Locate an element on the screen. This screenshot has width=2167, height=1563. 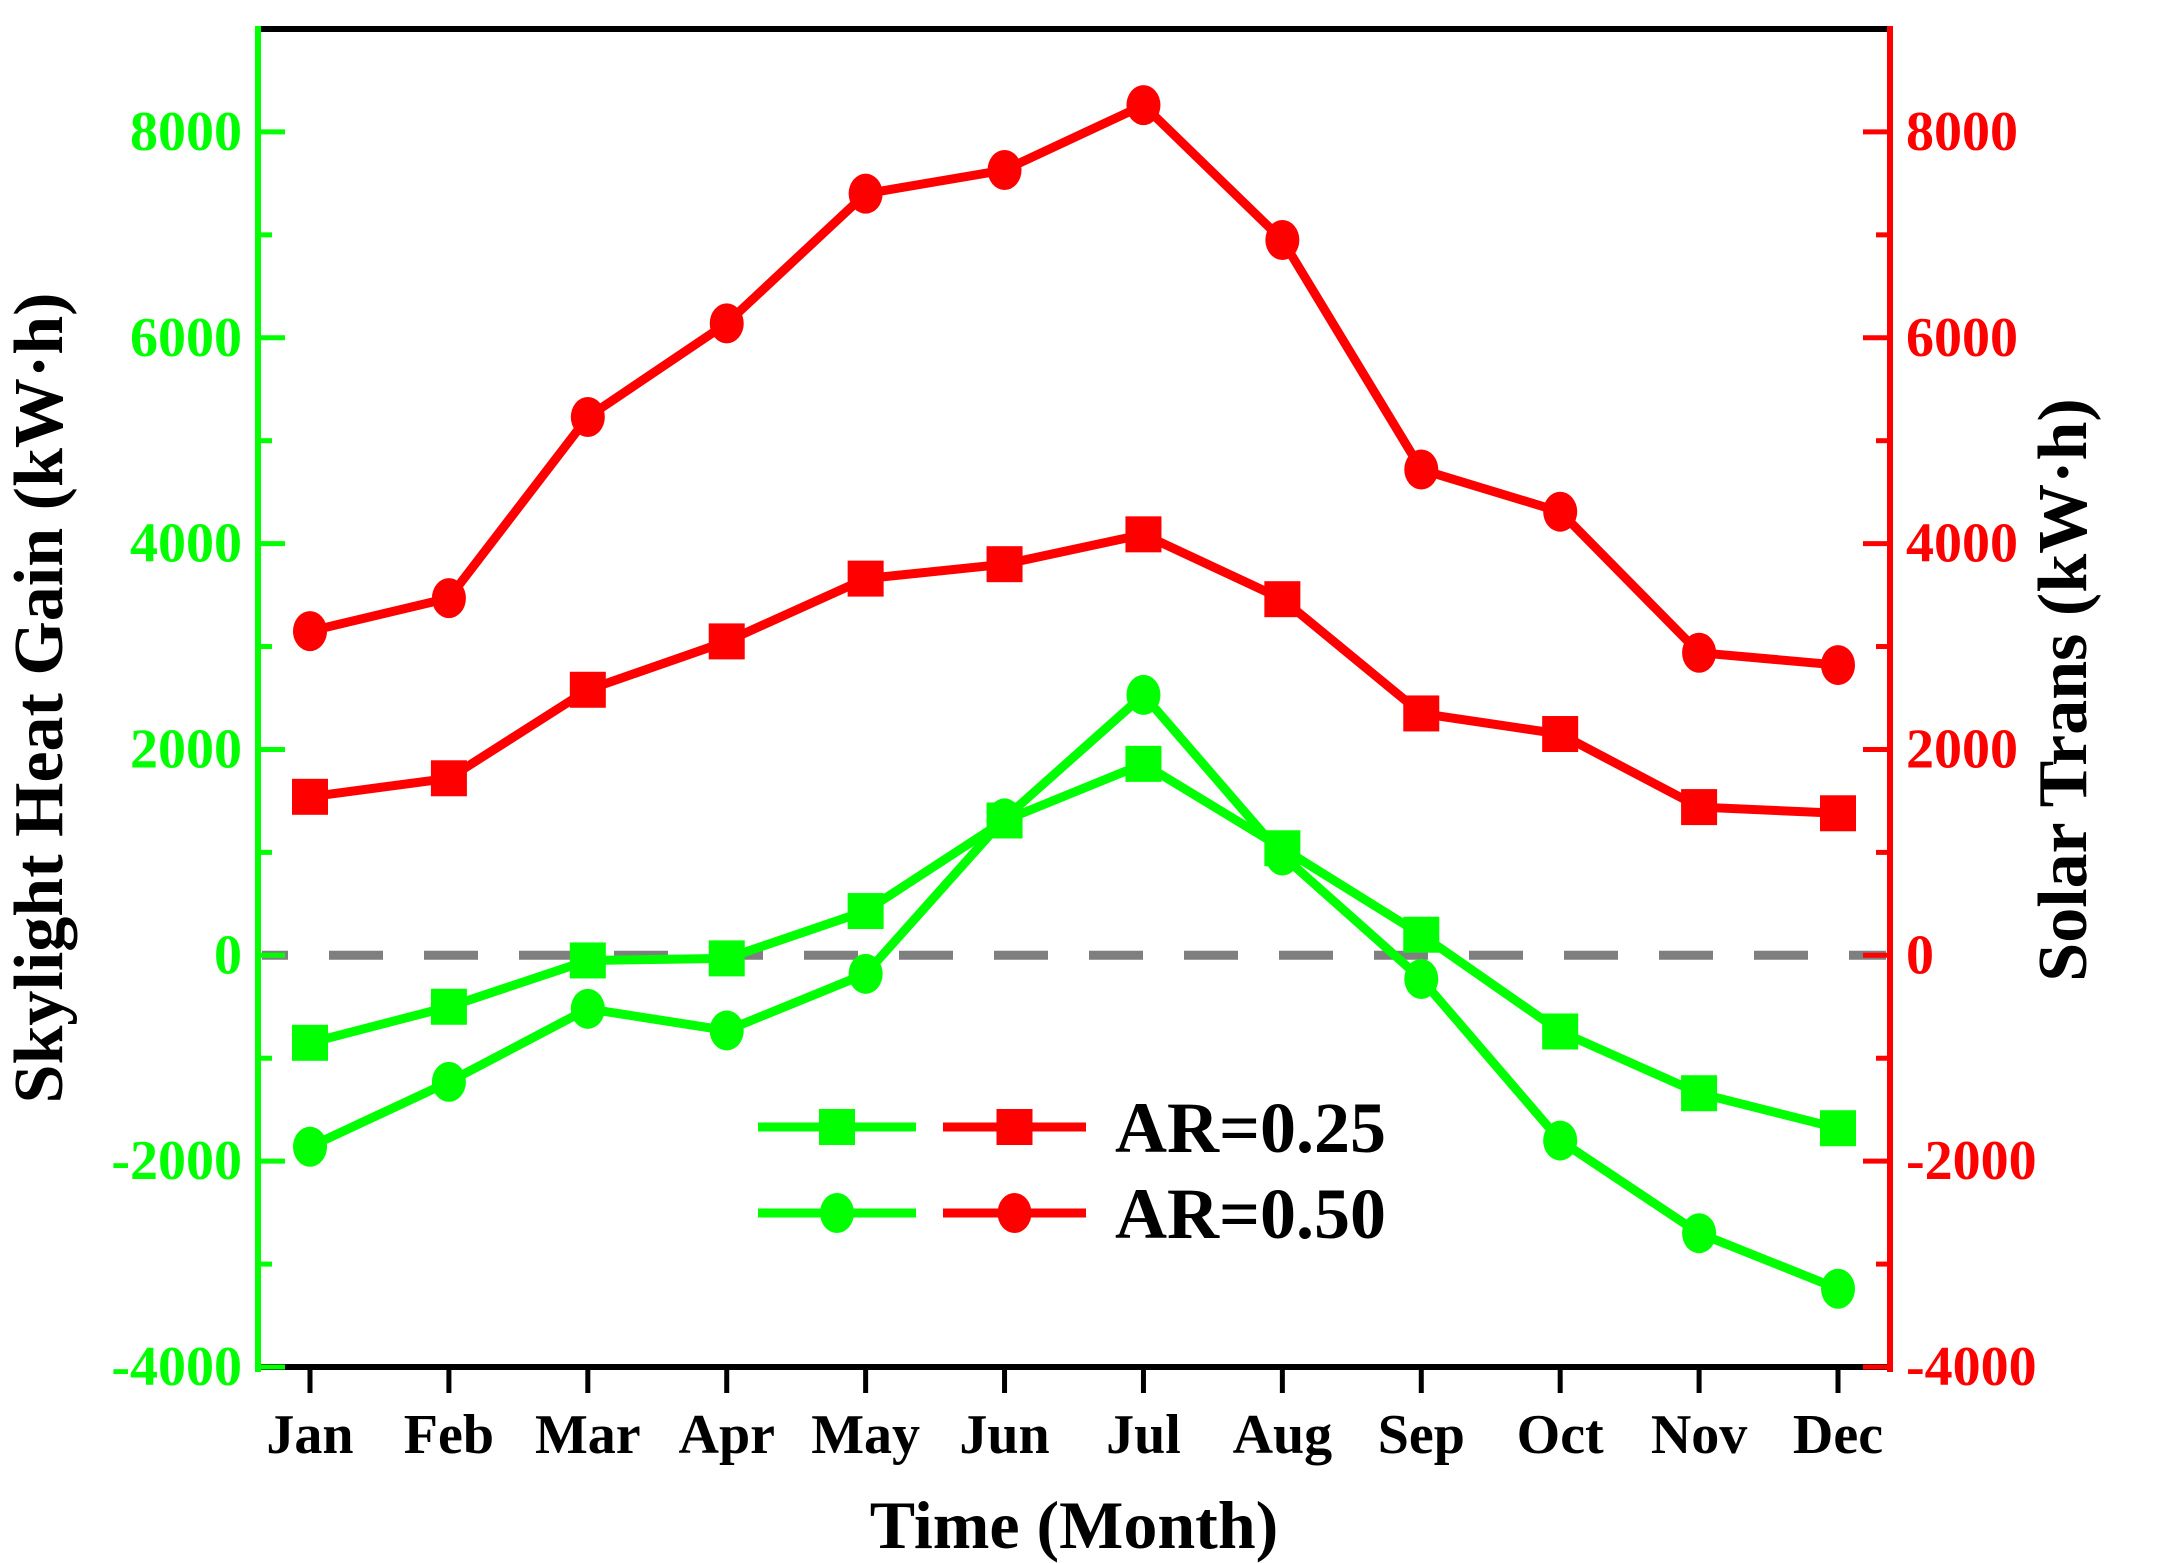
left-tick-label: -4000 is located at coordinates (176, 1367).